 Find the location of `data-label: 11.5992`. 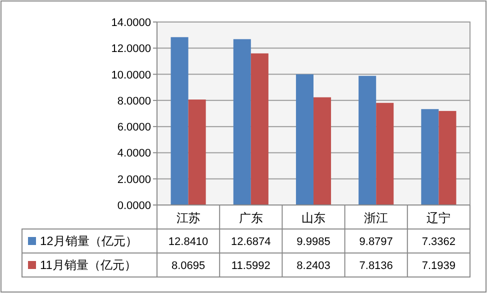

data-label: 11.5992 is located at coordinates (250, 266).